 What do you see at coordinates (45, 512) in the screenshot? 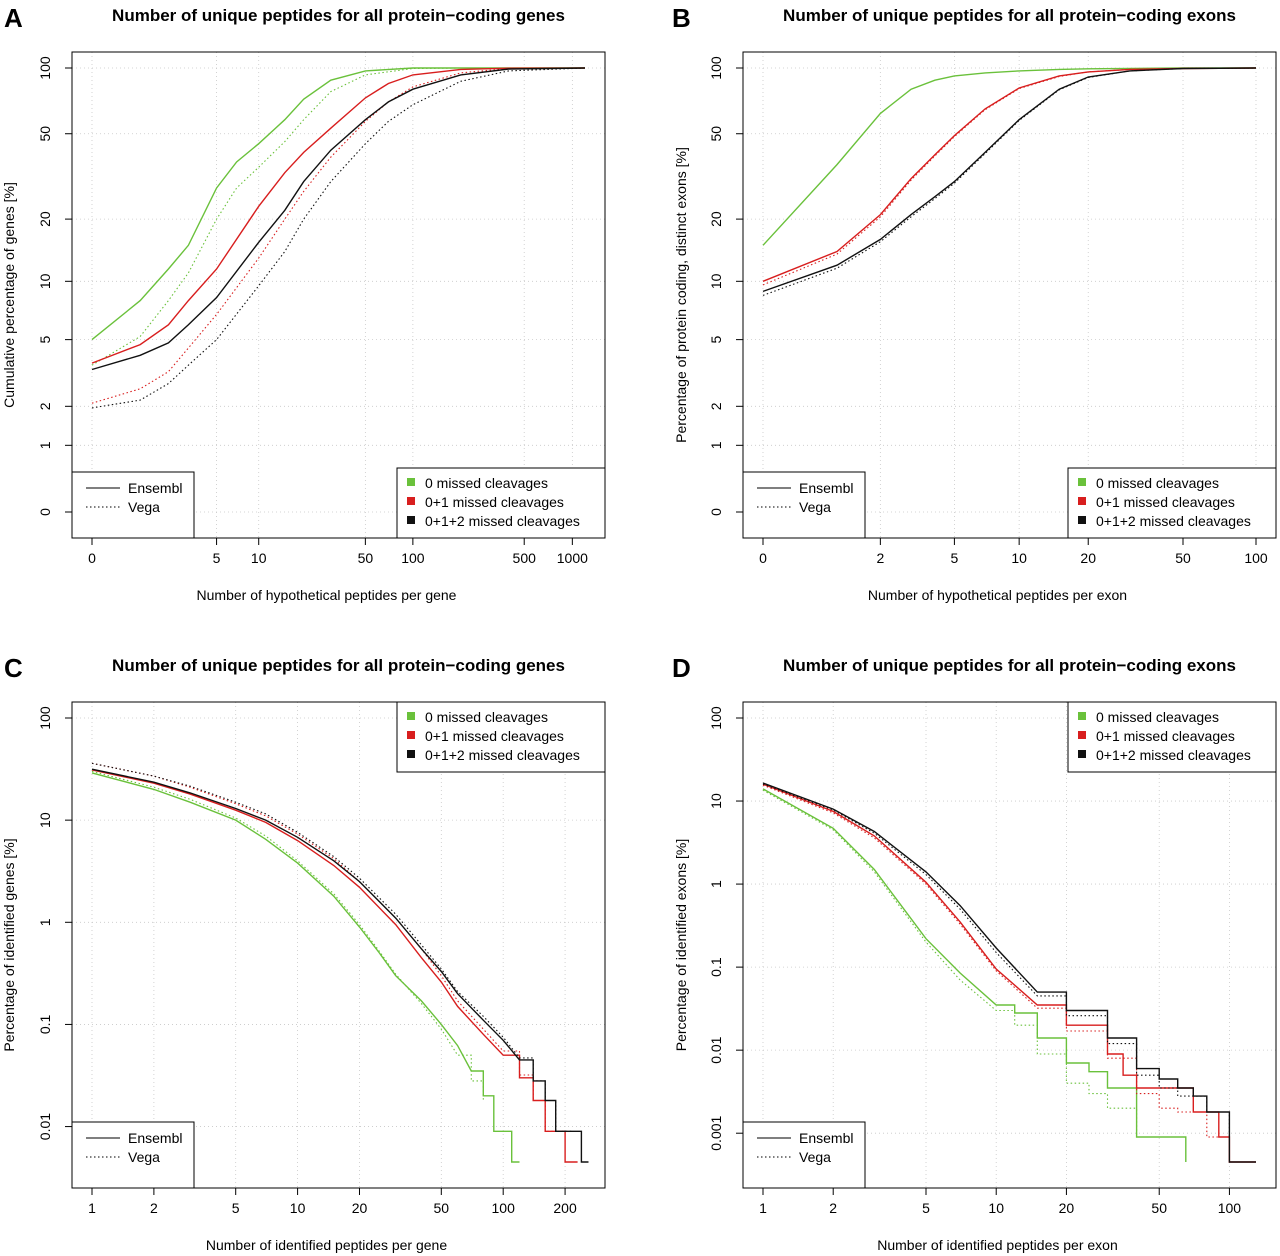
I see `y-tick-label: 0` at bounding box center [45, 512].